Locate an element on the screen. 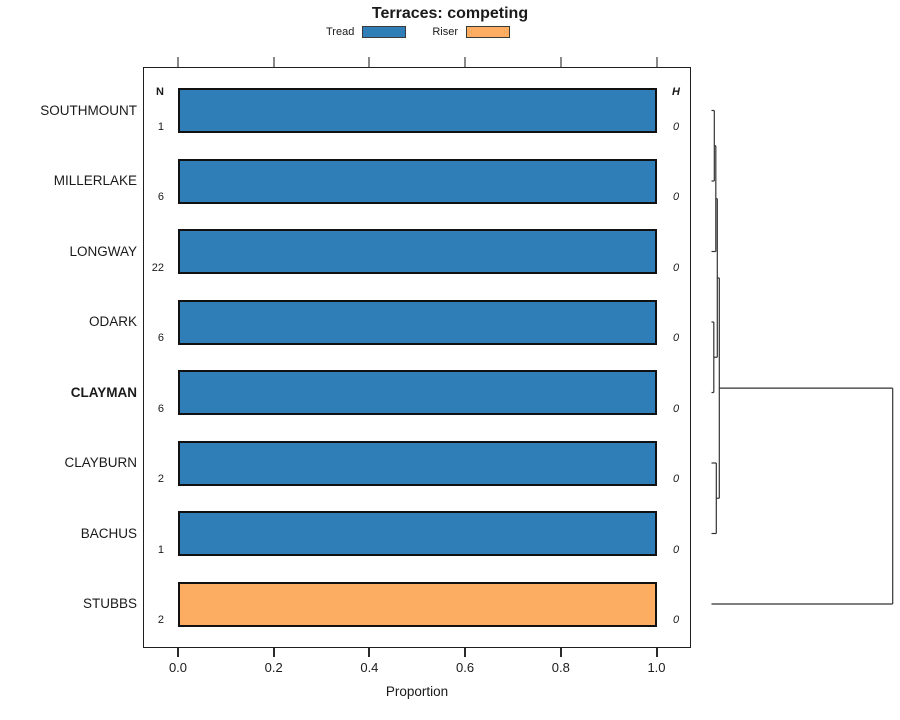 This screenshot has height=720, width=900. legend-swatch-riser is located at coordinates (488, 32).